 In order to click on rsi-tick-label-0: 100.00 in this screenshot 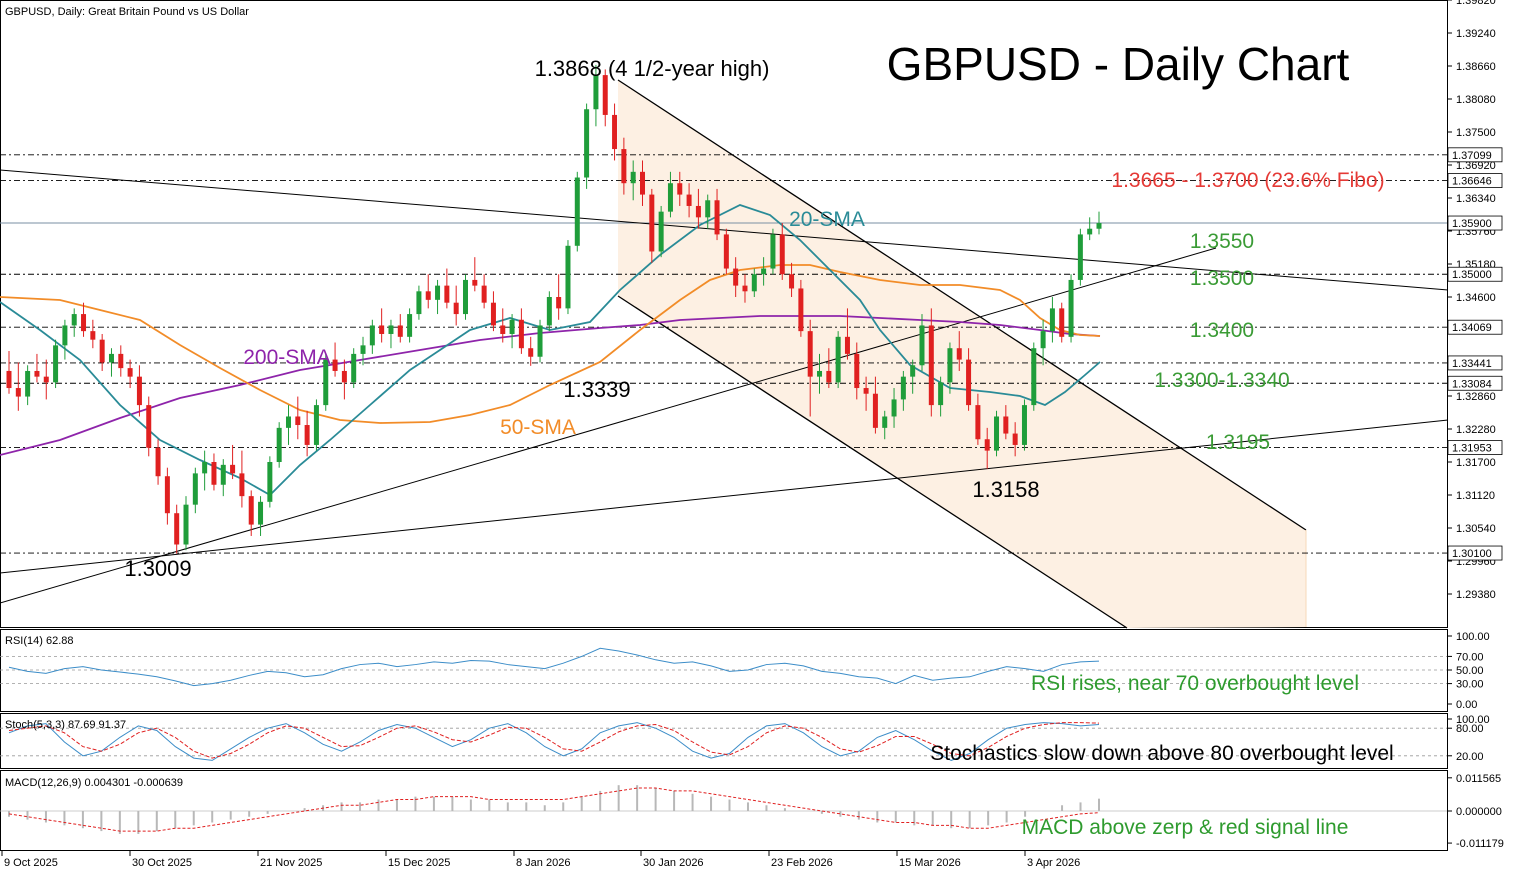, I will do `click(1473, 637)`.